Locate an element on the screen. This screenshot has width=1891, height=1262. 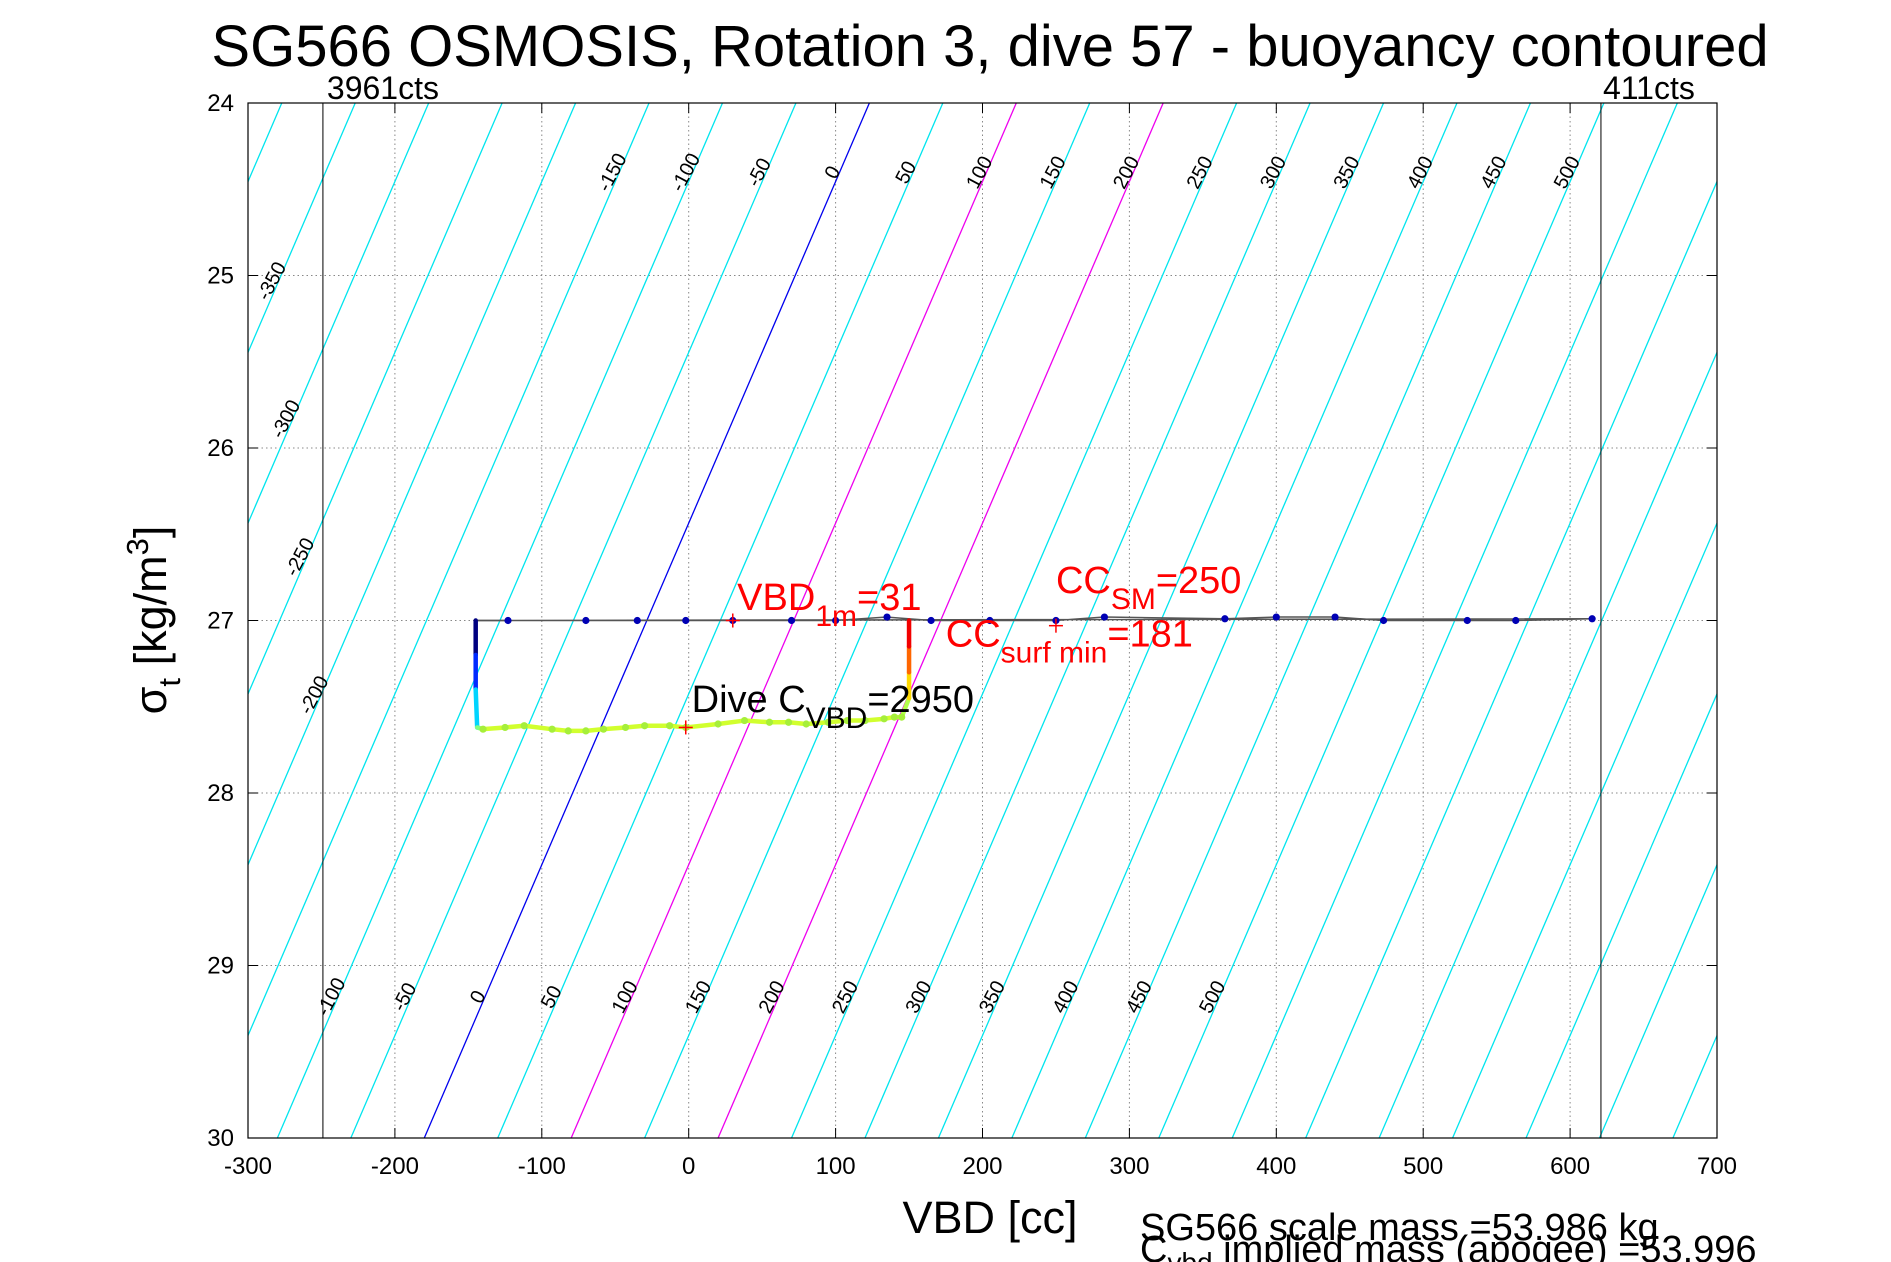
x-tick-label: -300 is located at coordinates (248, 1166).